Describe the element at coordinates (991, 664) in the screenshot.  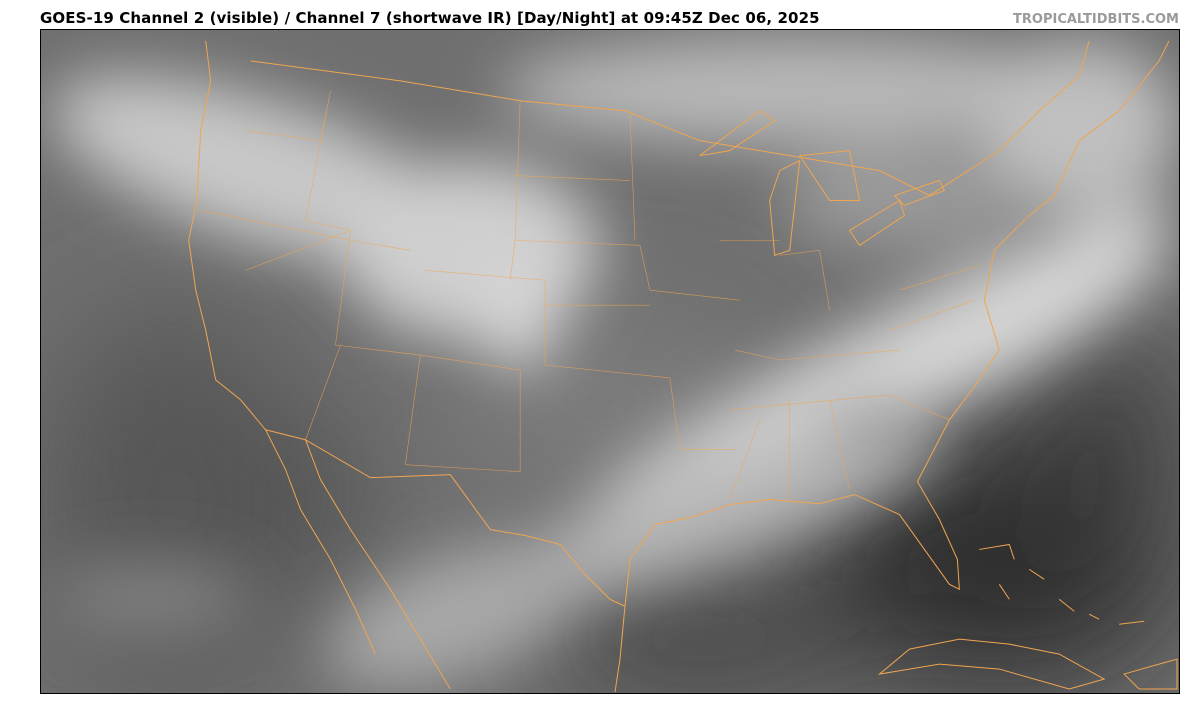
I see `cuba` at that location.